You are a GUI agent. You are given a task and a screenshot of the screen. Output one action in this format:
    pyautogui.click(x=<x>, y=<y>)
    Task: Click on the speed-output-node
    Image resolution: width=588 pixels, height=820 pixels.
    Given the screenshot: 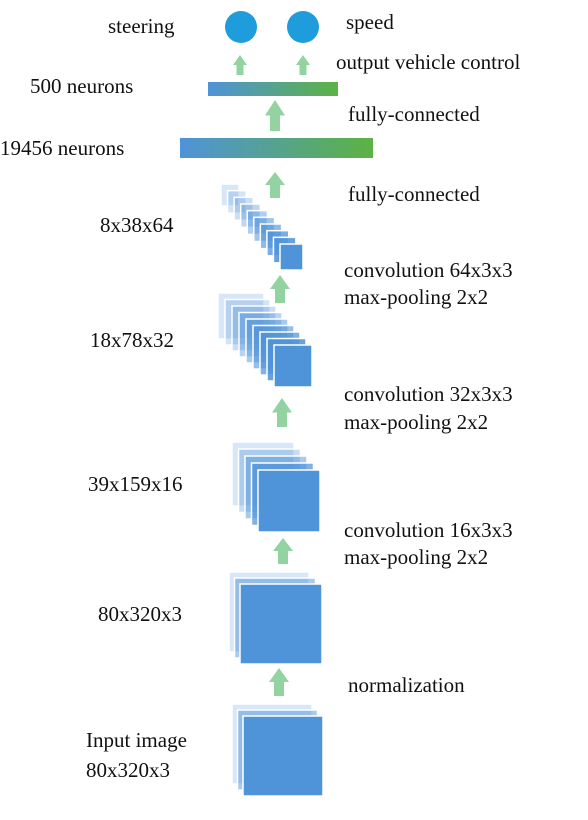 What is the action you would take?
    pyautogui.click(x=303, y=27)
    